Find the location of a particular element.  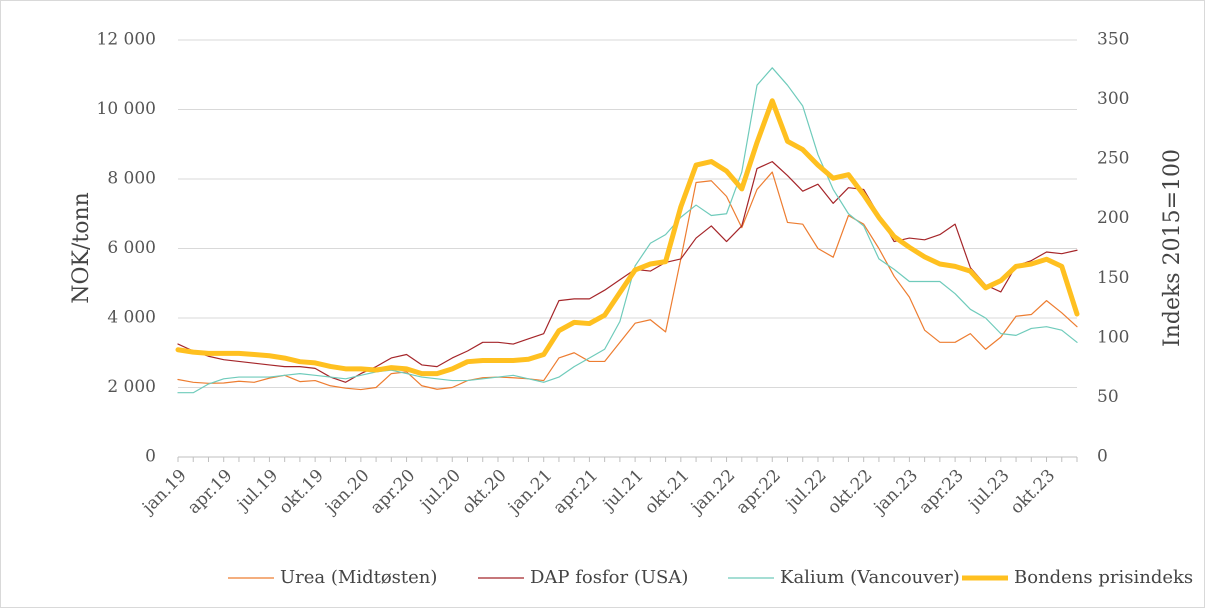

y2-tick-label: 50 is located at coordinates (1108, 397).